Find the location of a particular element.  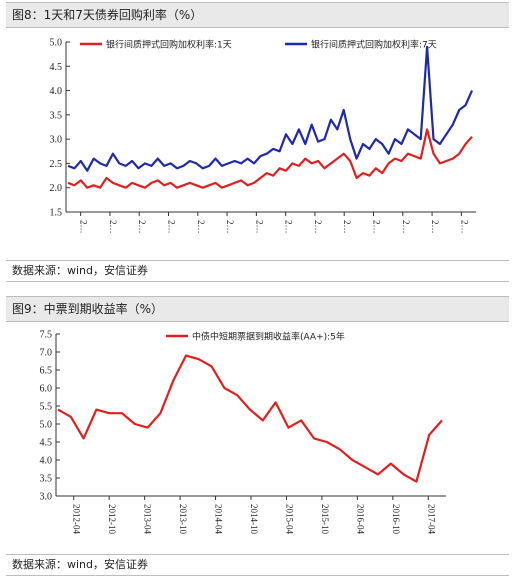

x-tick-label: 2012-04 is located at coordinates (77, 519).